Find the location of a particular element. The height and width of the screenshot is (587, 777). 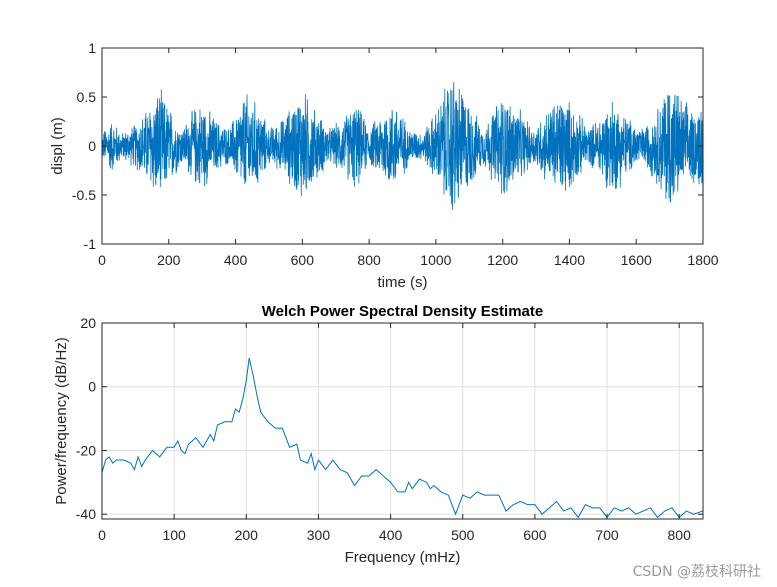

x-axis-label: Frequency (mHz) is located at coordinates (403, 557).